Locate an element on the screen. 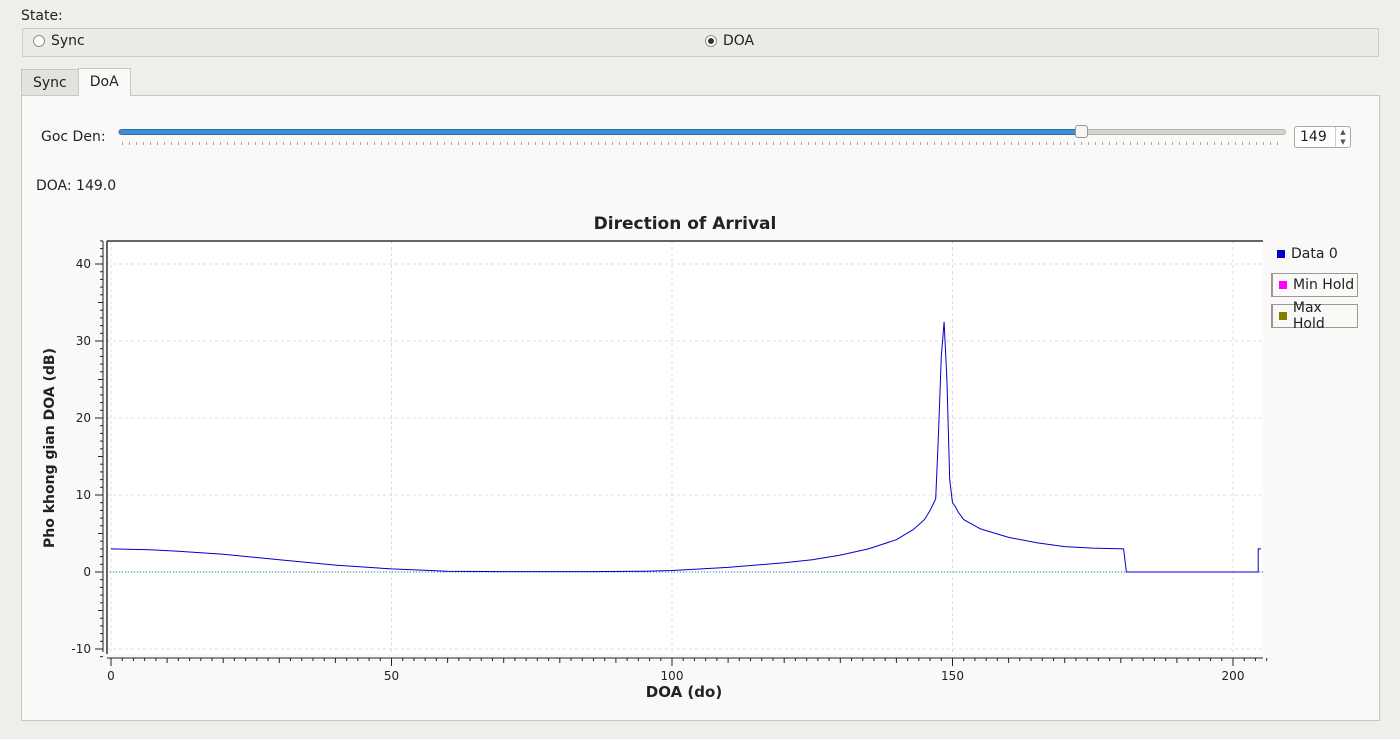 The height and width of the screenshot is (739, 1400). radio-sync-label: Sync is located at coordinates (68, 41).